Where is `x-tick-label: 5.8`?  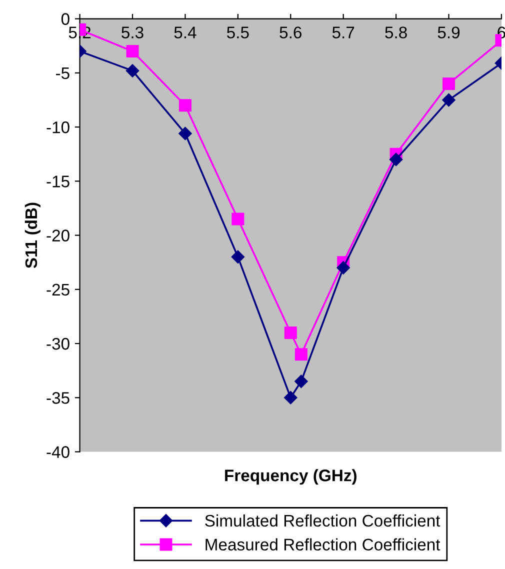 x-tick-label: 5.8 is located at coordinates (396, 32).